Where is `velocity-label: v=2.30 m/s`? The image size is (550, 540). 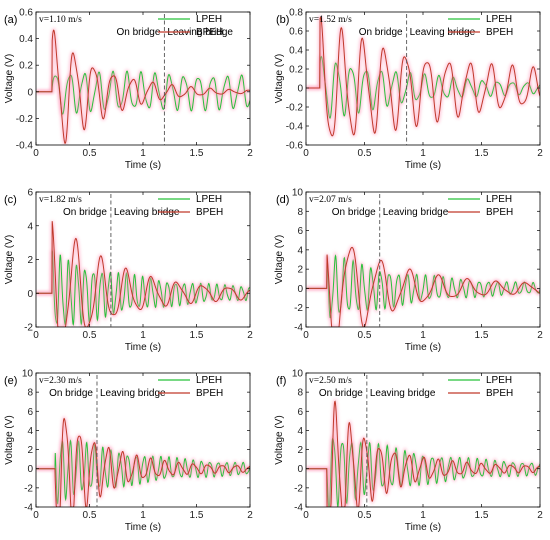
velocity-label: v=2.30 m/s is located at coordinates (60, 381).